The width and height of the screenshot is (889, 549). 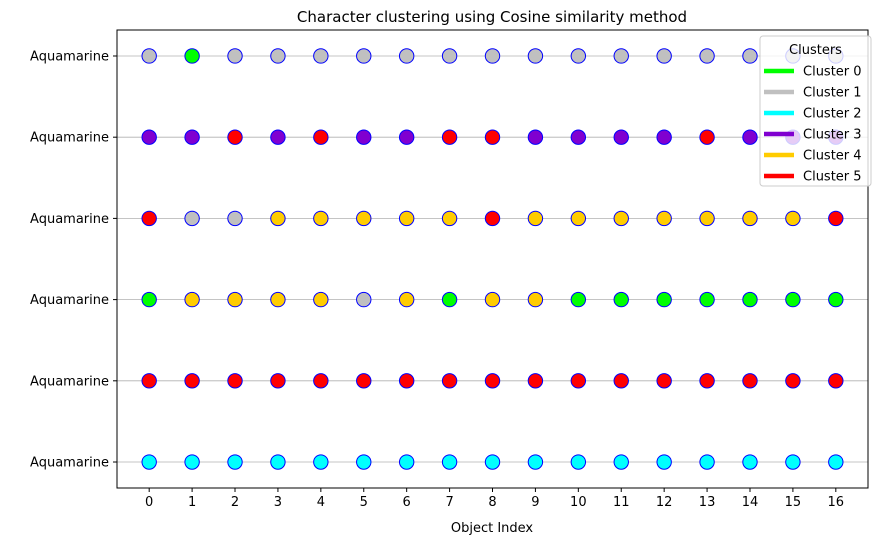 I want to click on x-tick-label: 16, so click(x=836, y=502).